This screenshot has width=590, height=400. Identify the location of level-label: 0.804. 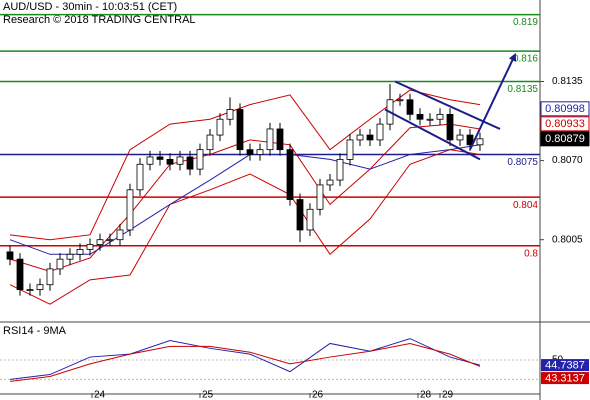
(525, 205).